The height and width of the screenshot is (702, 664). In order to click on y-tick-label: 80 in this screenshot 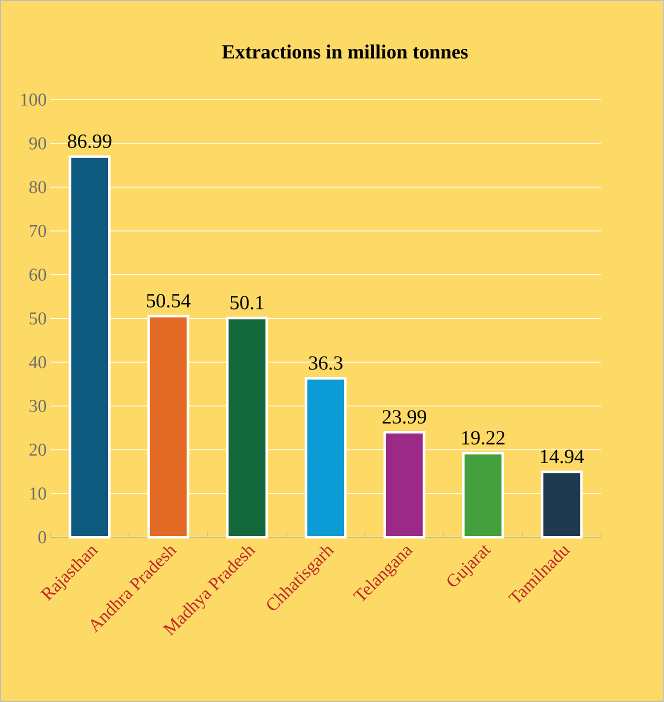, I will do `click(37, 187)`.